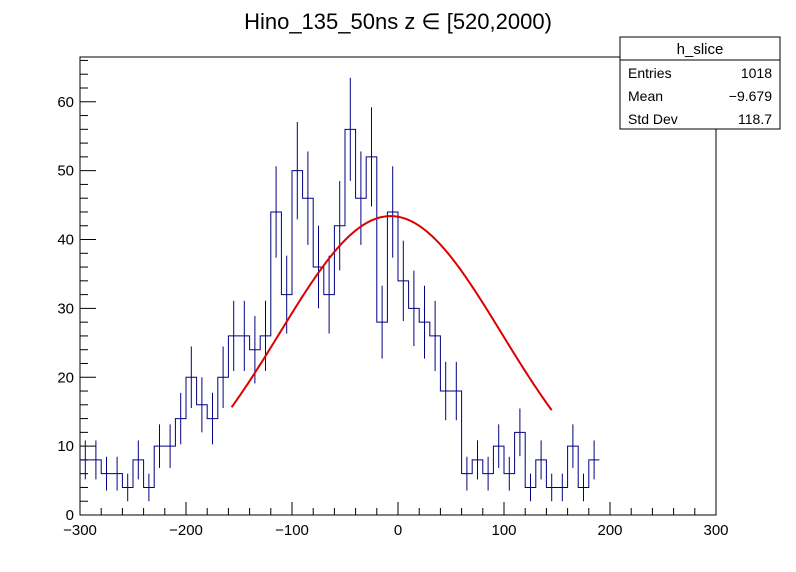  Describe the element at coordinates (750, 96) in the screenshot. I see `stats-mean-value: −9.679` at that location.